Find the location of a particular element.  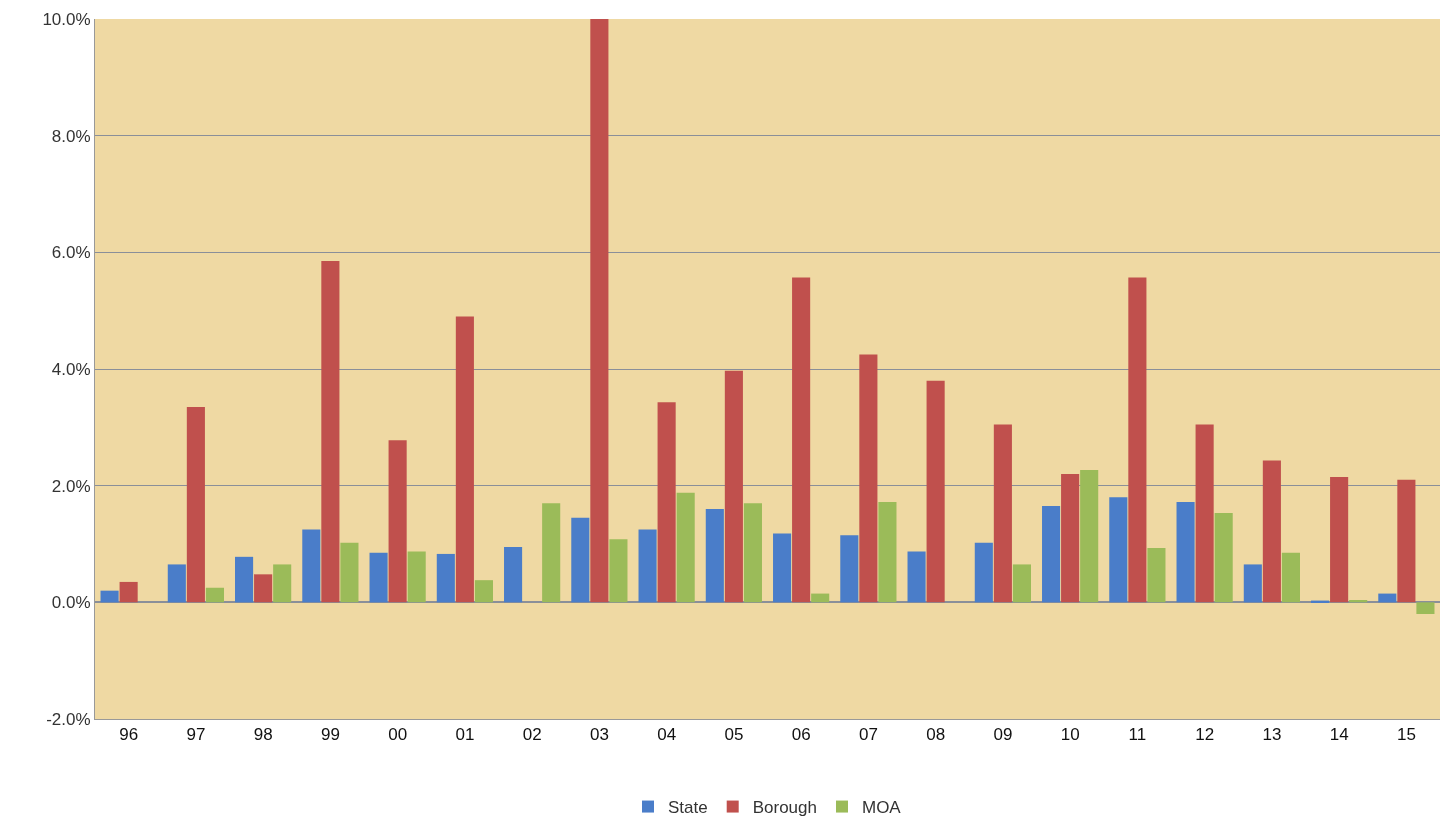

y-tick-label: 10.0% is located at coordinates (66, 19).